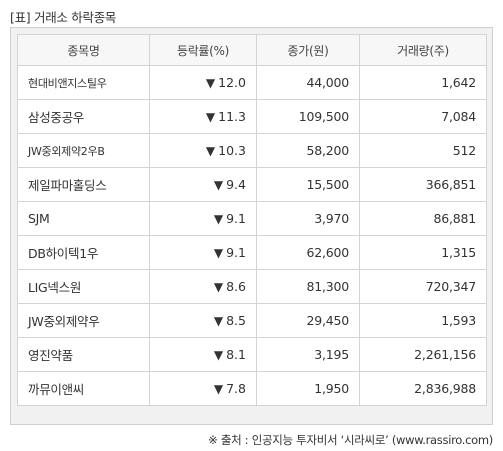 The image size is (503, 451). Describe the element at coordinates (83, 82) in the screenshot. I see `stock-name: 현대비앤지스틸우` at that location.